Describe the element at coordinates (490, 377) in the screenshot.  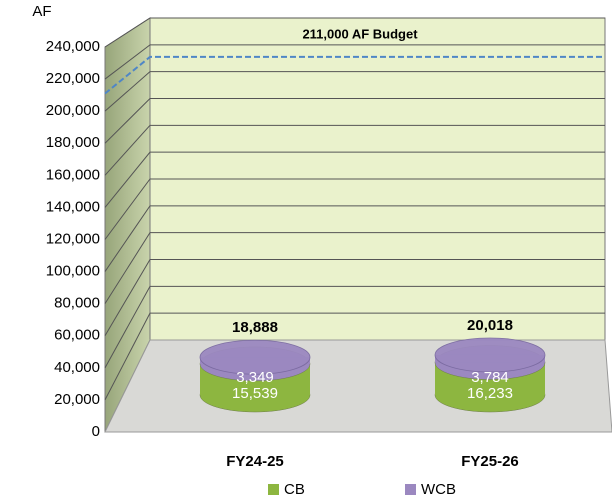
I see `value-label: 3,784` at that location.